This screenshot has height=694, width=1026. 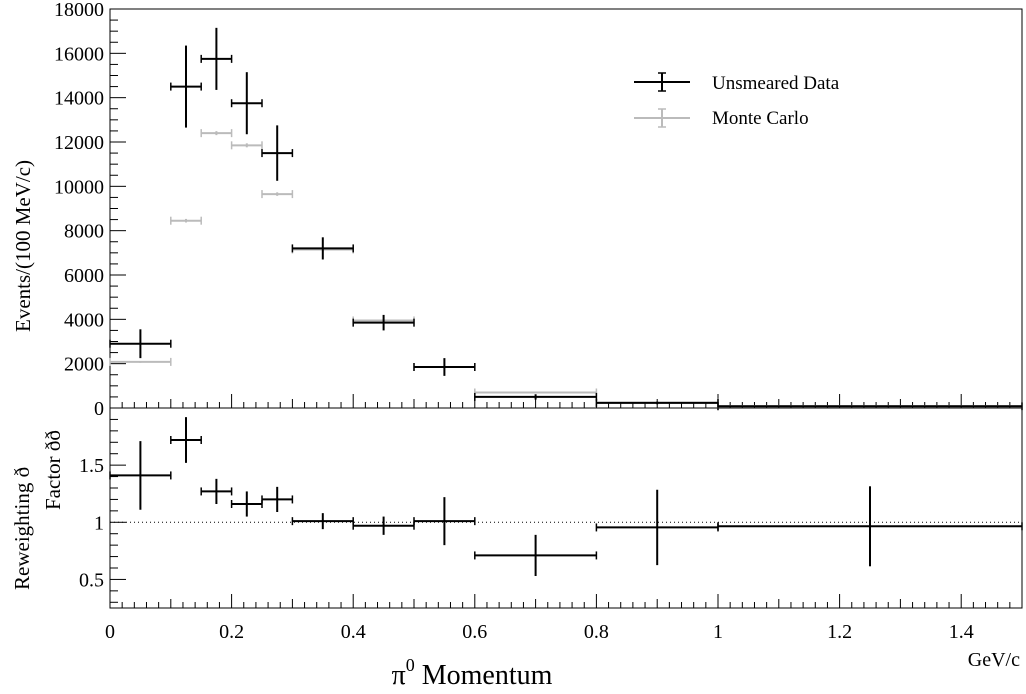 What do you see at coordinates (760, 118) in the screenshot?
I see `legend-label-monte-carlo: Monte Carlo` at bounding box center [760, 118].